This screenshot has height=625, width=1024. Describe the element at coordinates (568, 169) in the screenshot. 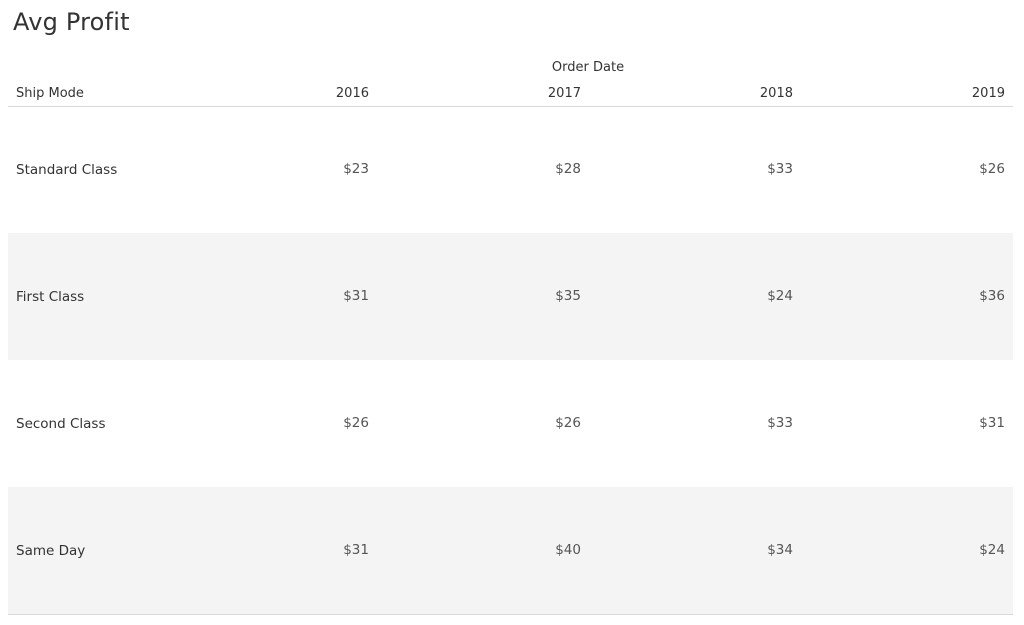

I see `table-cell: $28` at that location.